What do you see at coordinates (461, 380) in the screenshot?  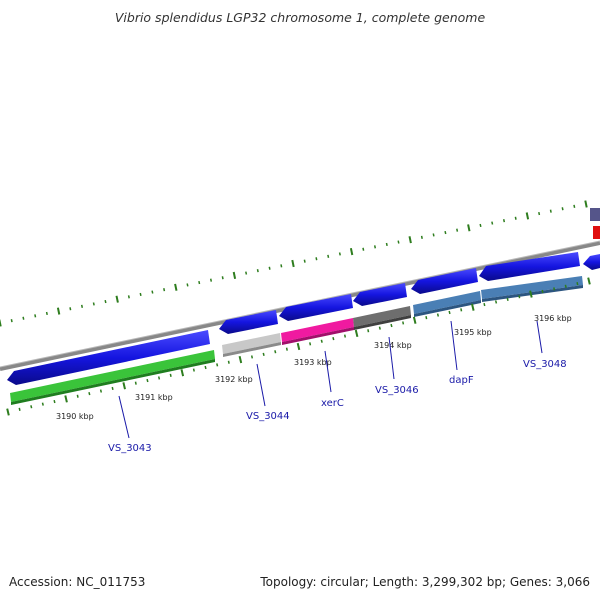 I see `gene-label-dapF: dapF` at bounding box center [461, 380].